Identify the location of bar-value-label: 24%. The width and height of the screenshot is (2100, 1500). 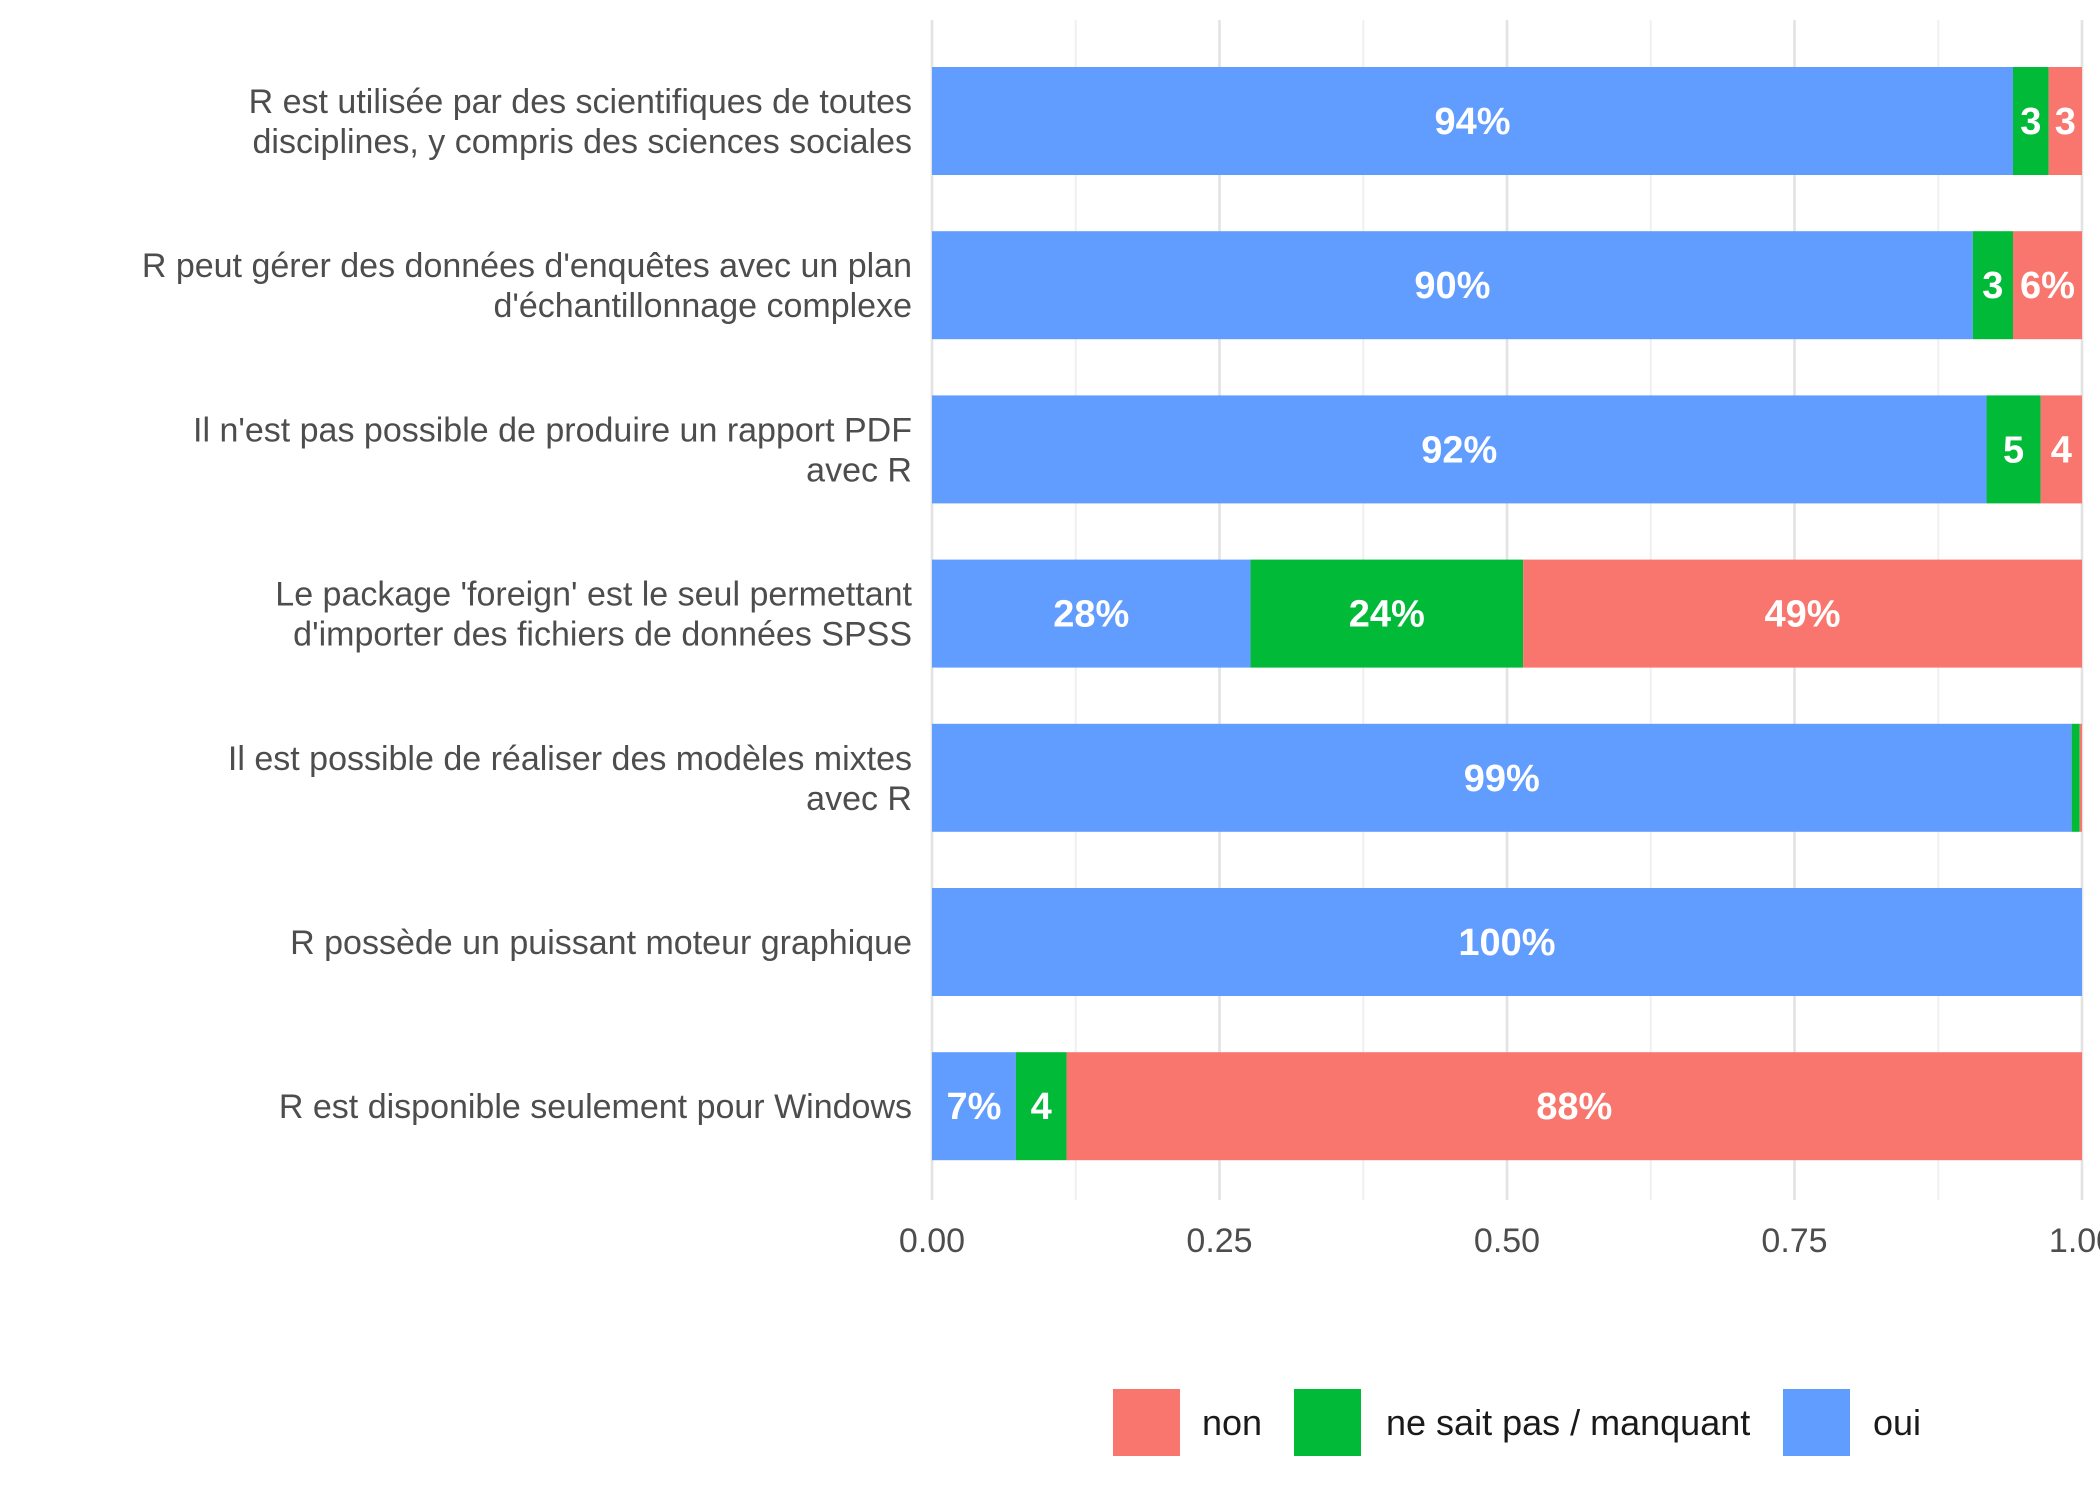
(1387, 615).